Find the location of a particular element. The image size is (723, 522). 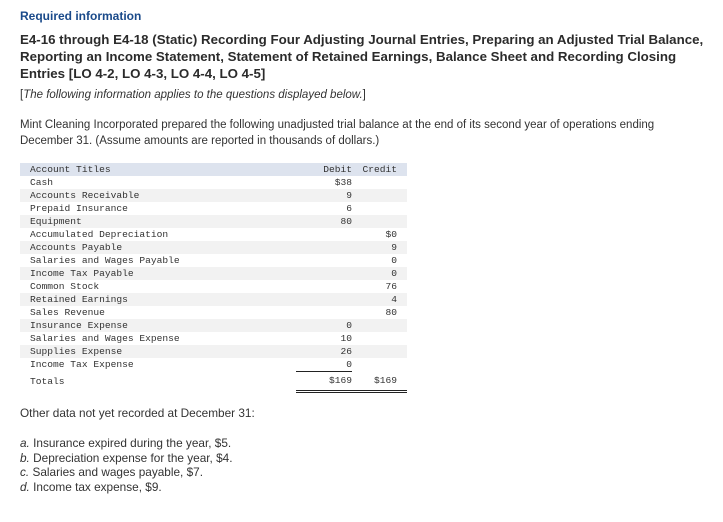

item-text: Depreciation expense for the year, $4. is located at coordinates (131, 457).